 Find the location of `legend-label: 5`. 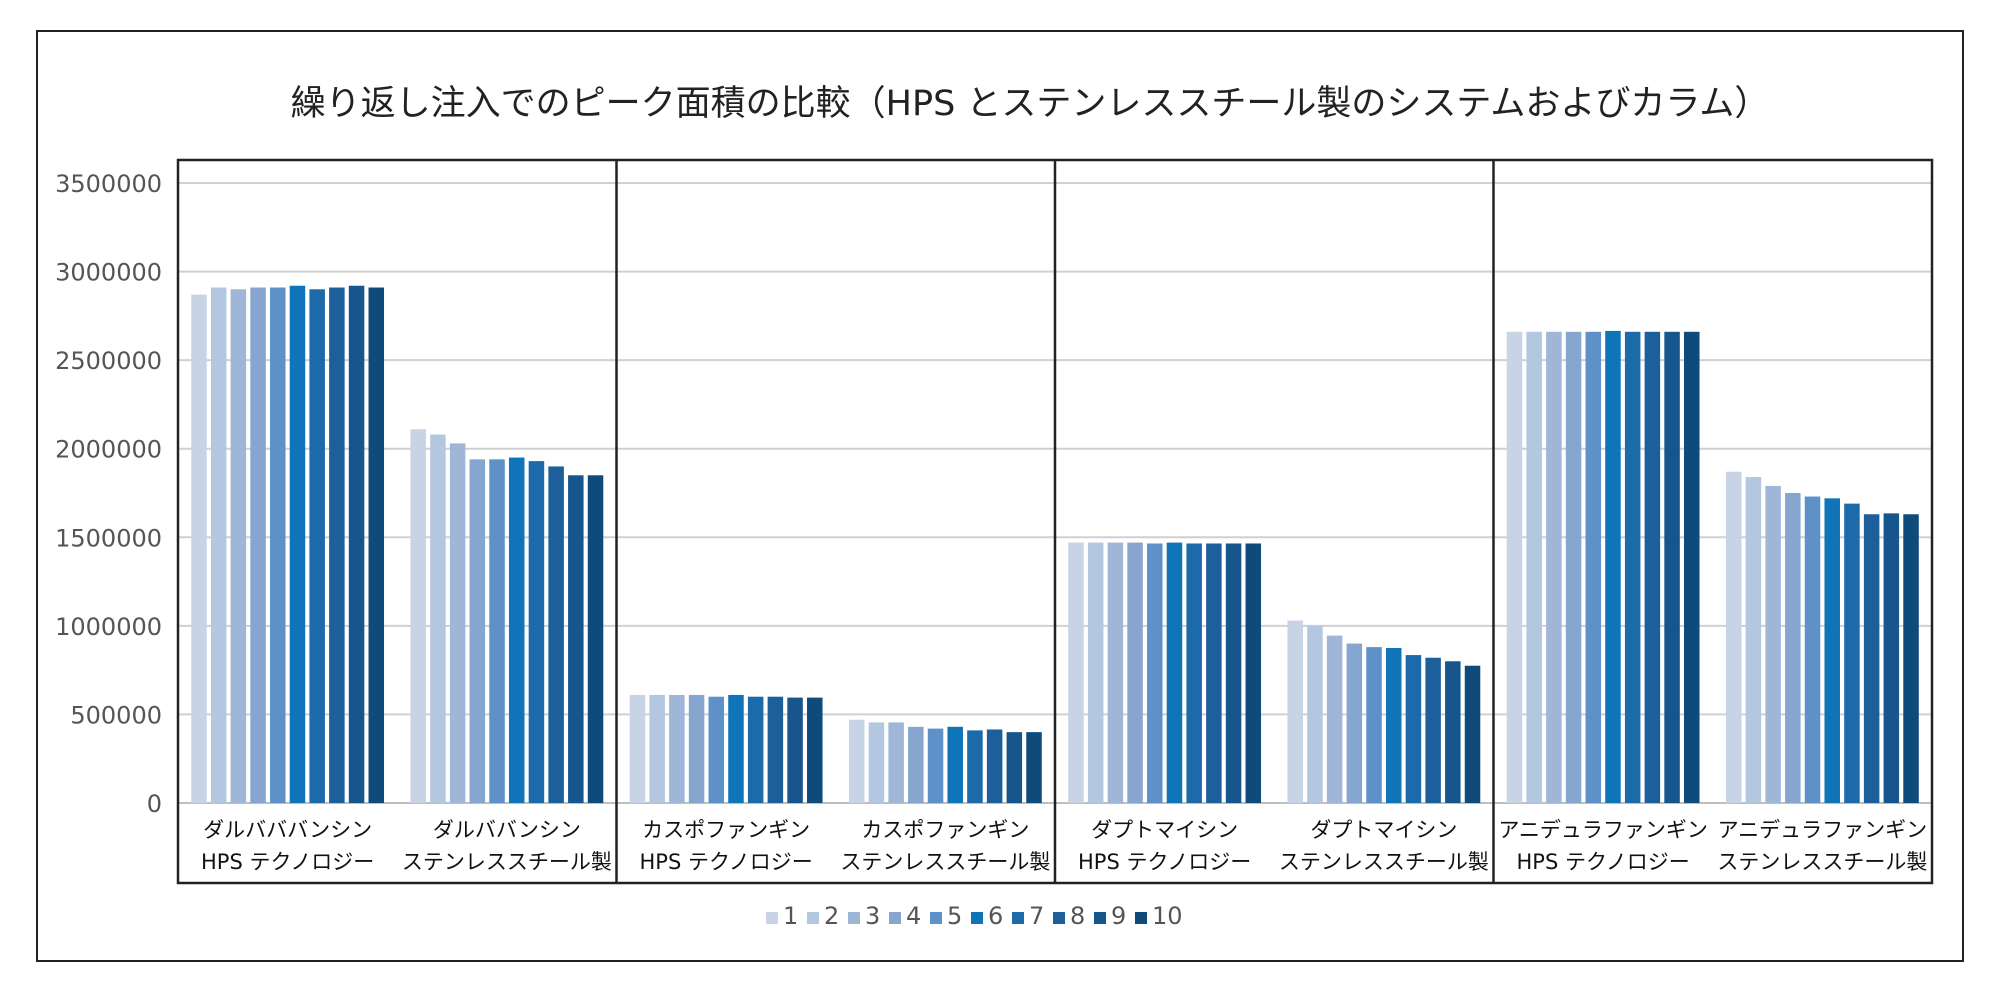

legend-label: 5 is located at coordinates (954, 916).